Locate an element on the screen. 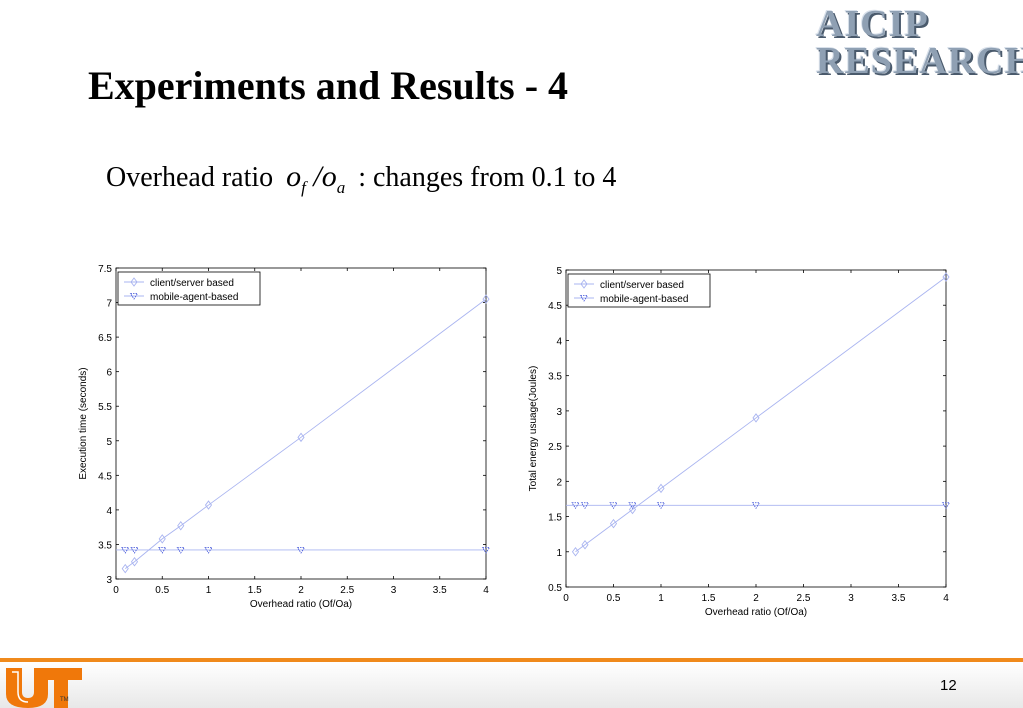 The image size is (1023, 708). legend-box is located at coordinates (189, 288).